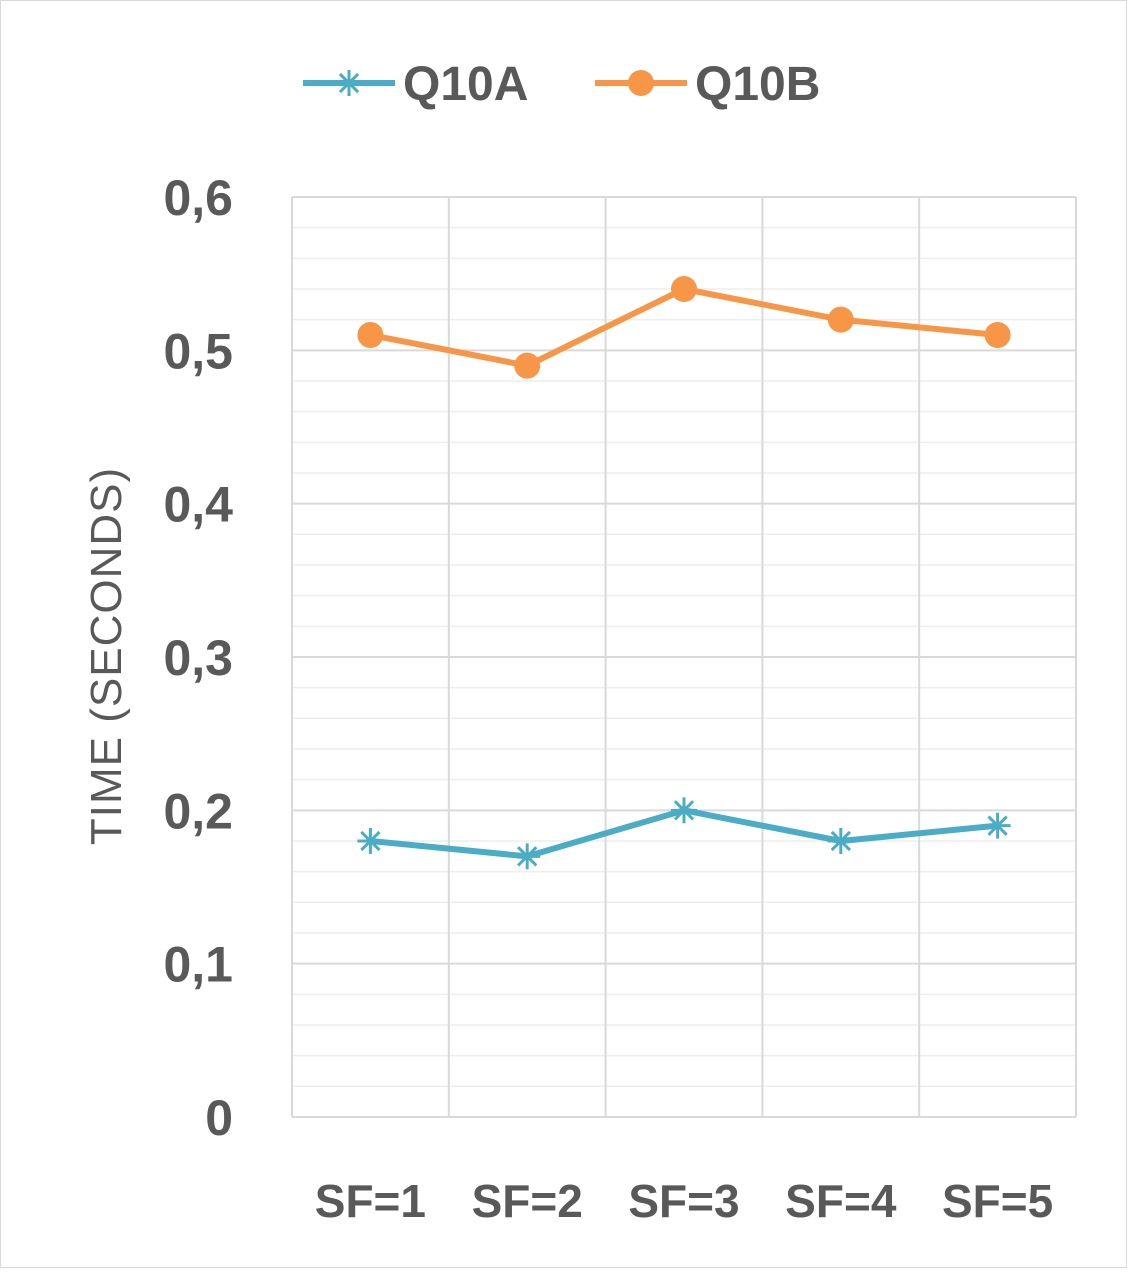 Image resolution: width=1127 pixels, height=1272 pixels. I want to click on legend-item-q10a: Q10A, so click(415, 84).